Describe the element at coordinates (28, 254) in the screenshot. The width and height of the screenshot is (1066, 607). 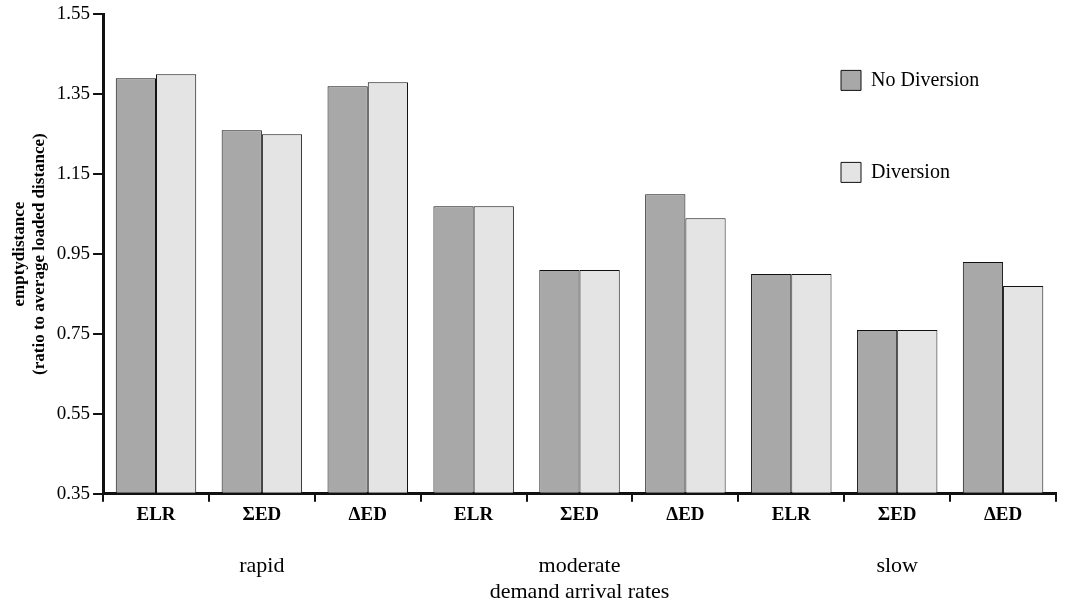
I see `y-axis-title: emptydistance (ratio to average loaded distance)` at that location.